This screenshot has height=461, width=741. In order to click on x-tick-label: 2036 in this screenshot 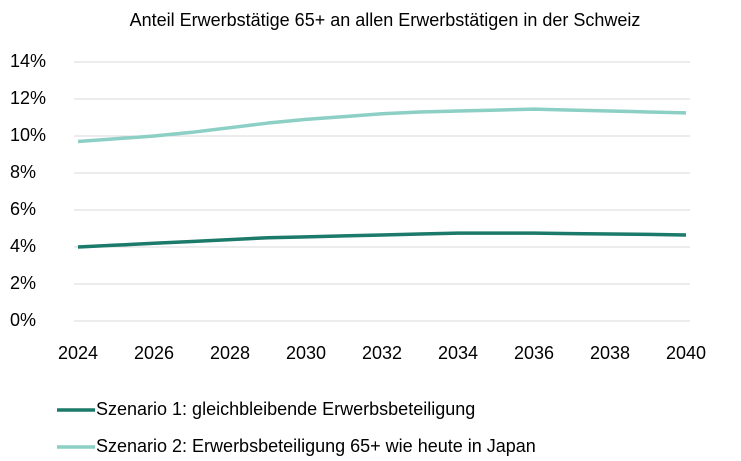, I will do `click(534, 353)`.